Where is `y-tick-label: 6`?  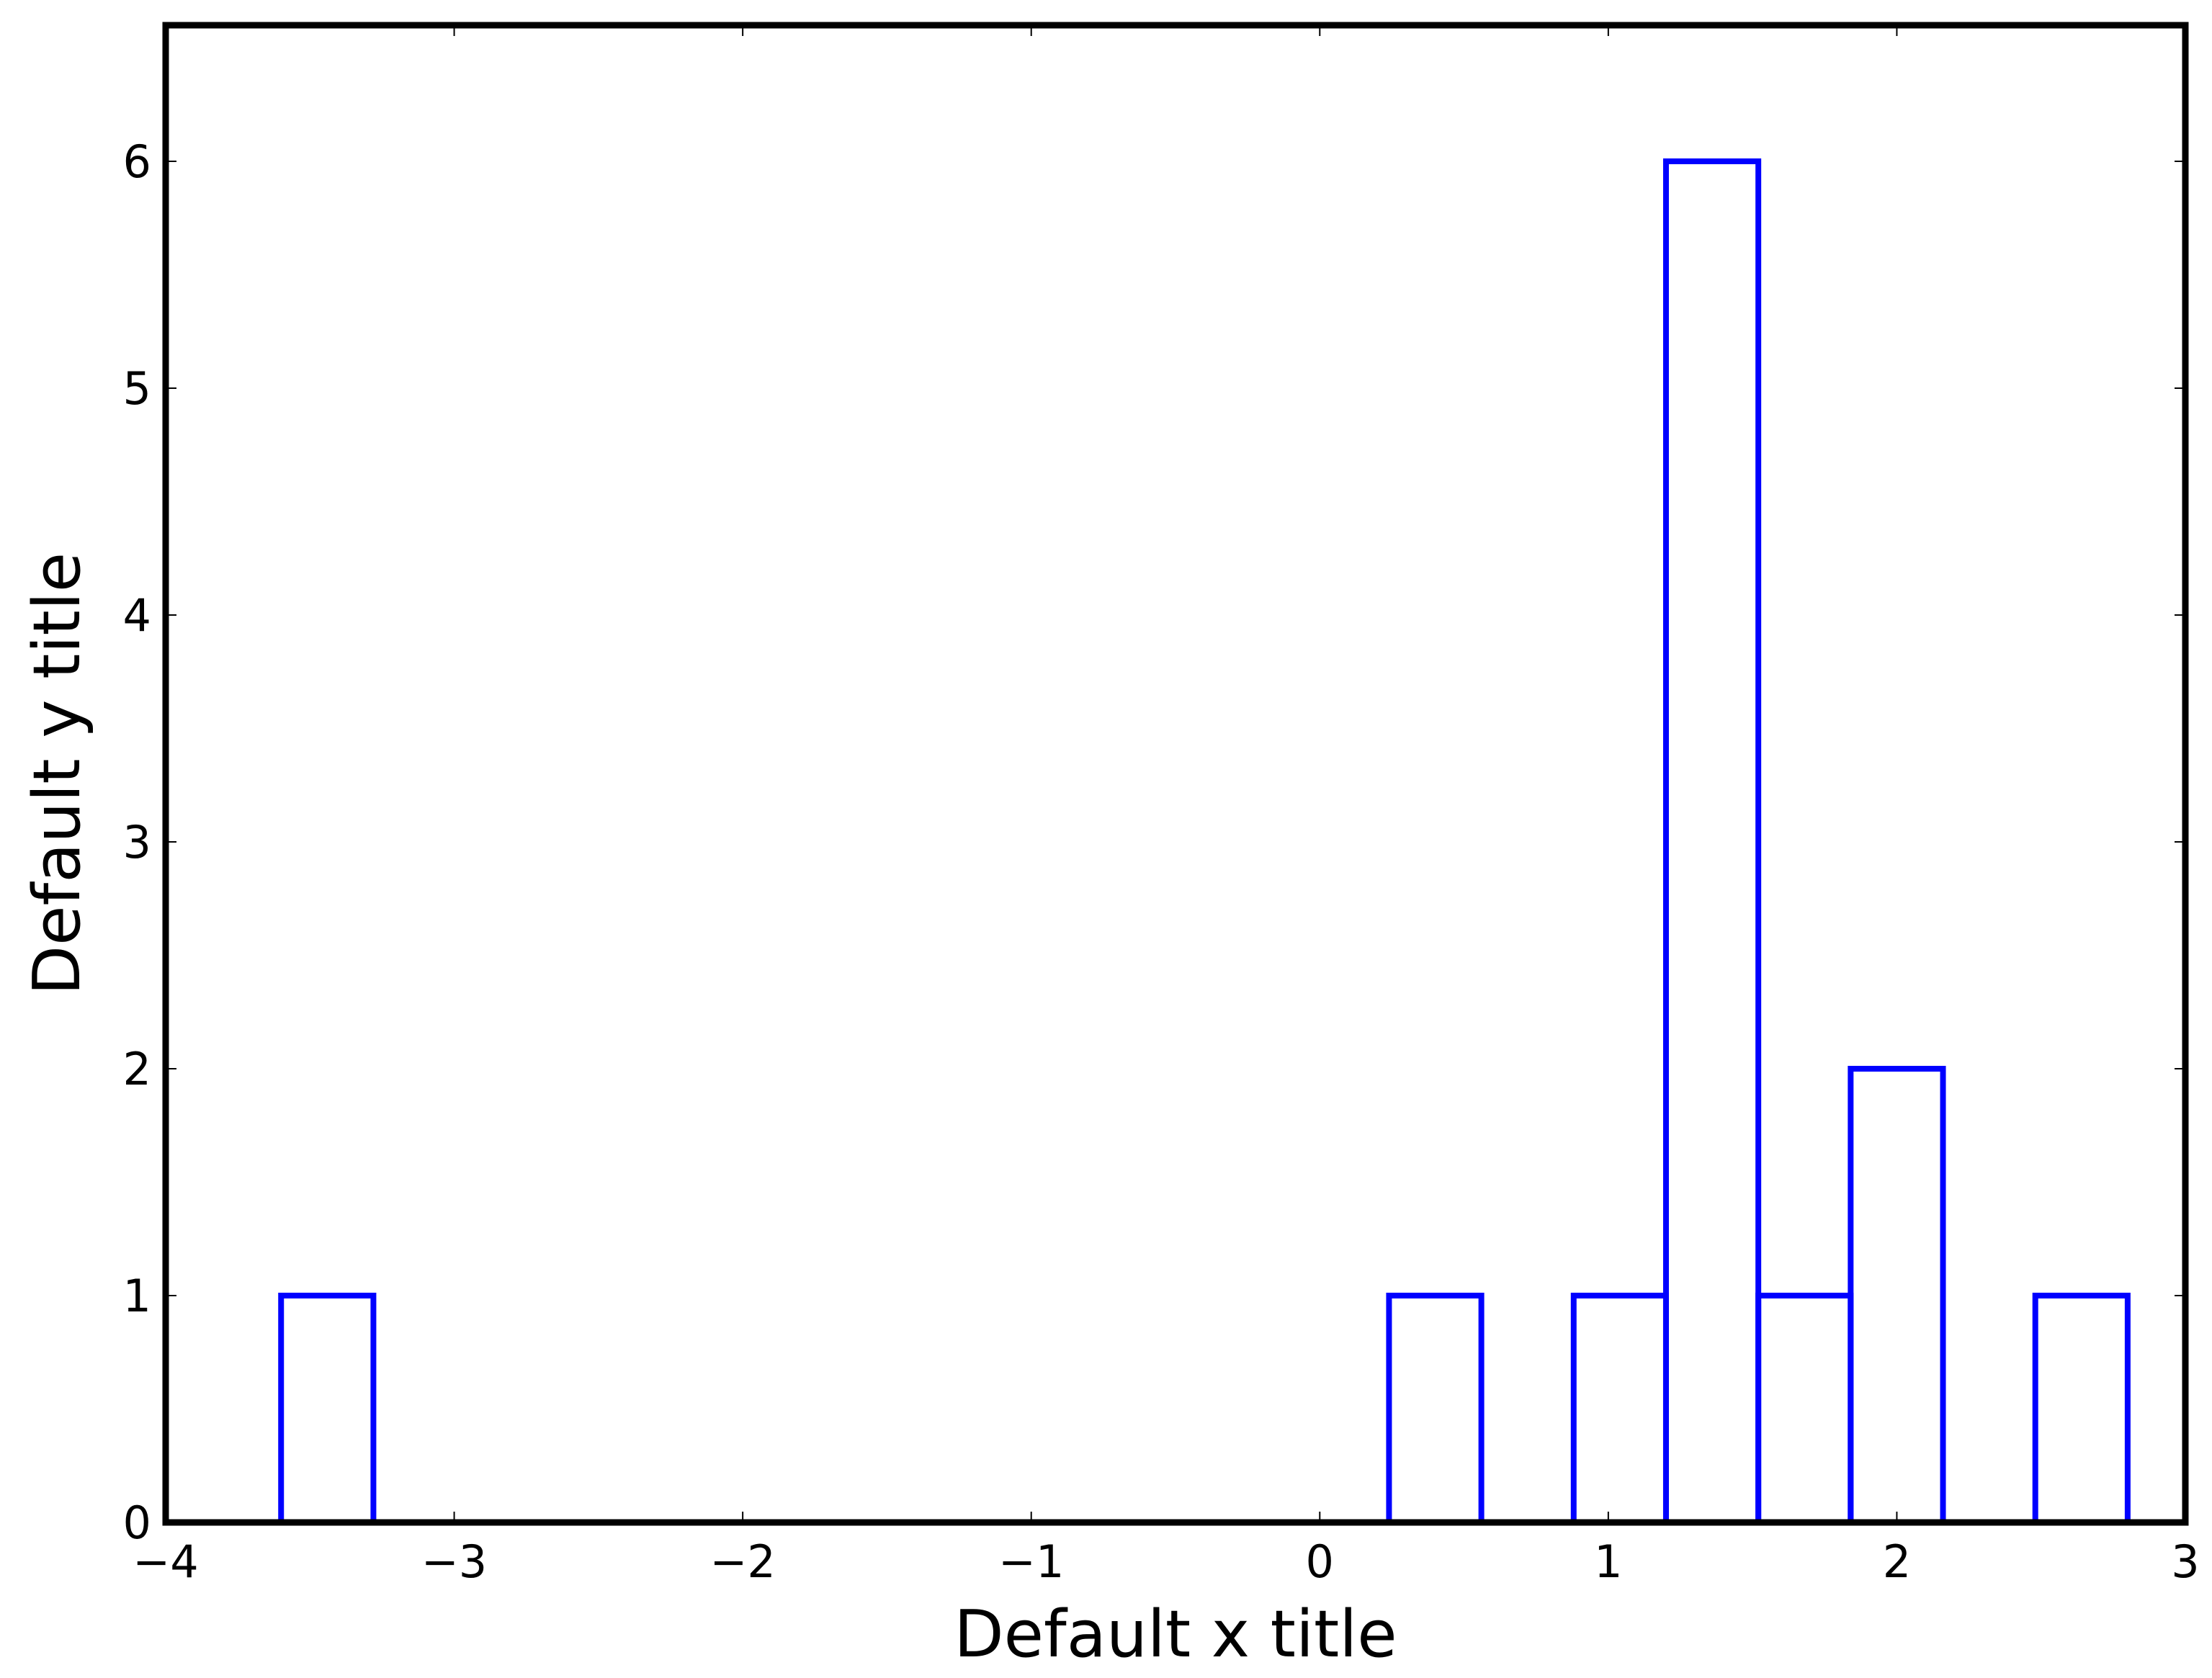
y-tick-label: 6 is located at coordinates (137, 161).